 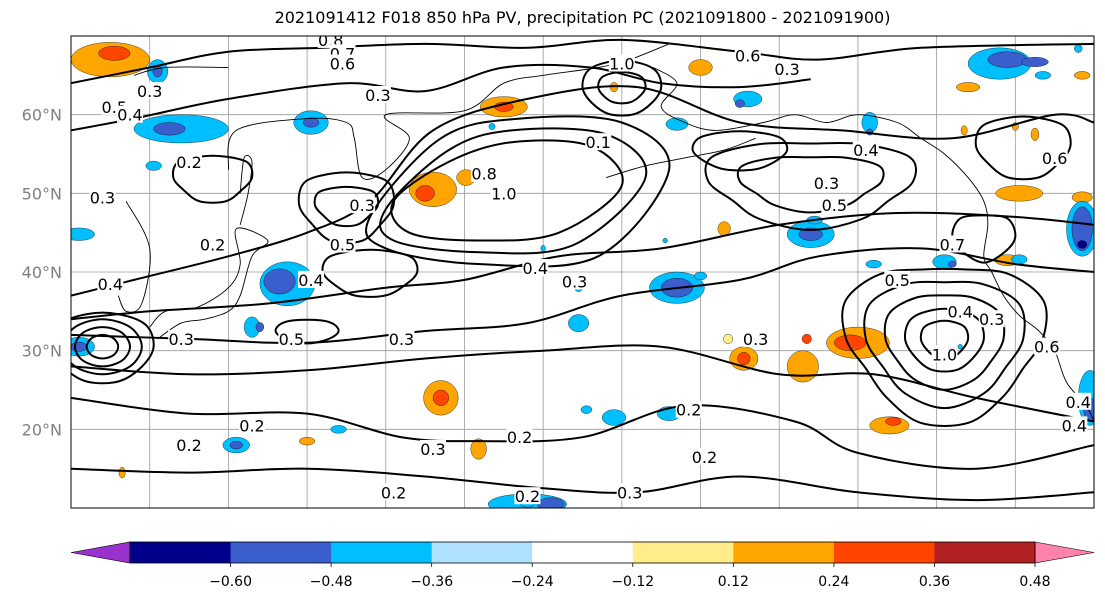 I want to click on contour-label: 0.8, so click(x=483, y=174).